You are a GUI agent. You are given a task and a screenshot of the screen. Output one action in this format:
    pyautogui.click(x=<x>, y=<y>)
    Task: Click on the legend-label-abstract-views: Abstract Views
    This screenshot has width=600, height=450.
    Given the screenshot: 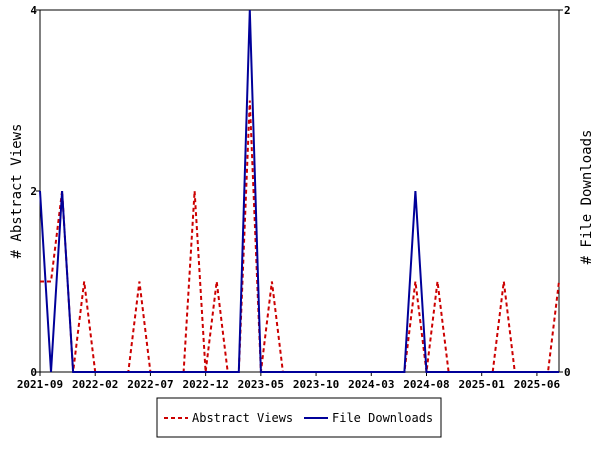 What is the action you would take?
    pyautogui.click(x=242, y=418)
    